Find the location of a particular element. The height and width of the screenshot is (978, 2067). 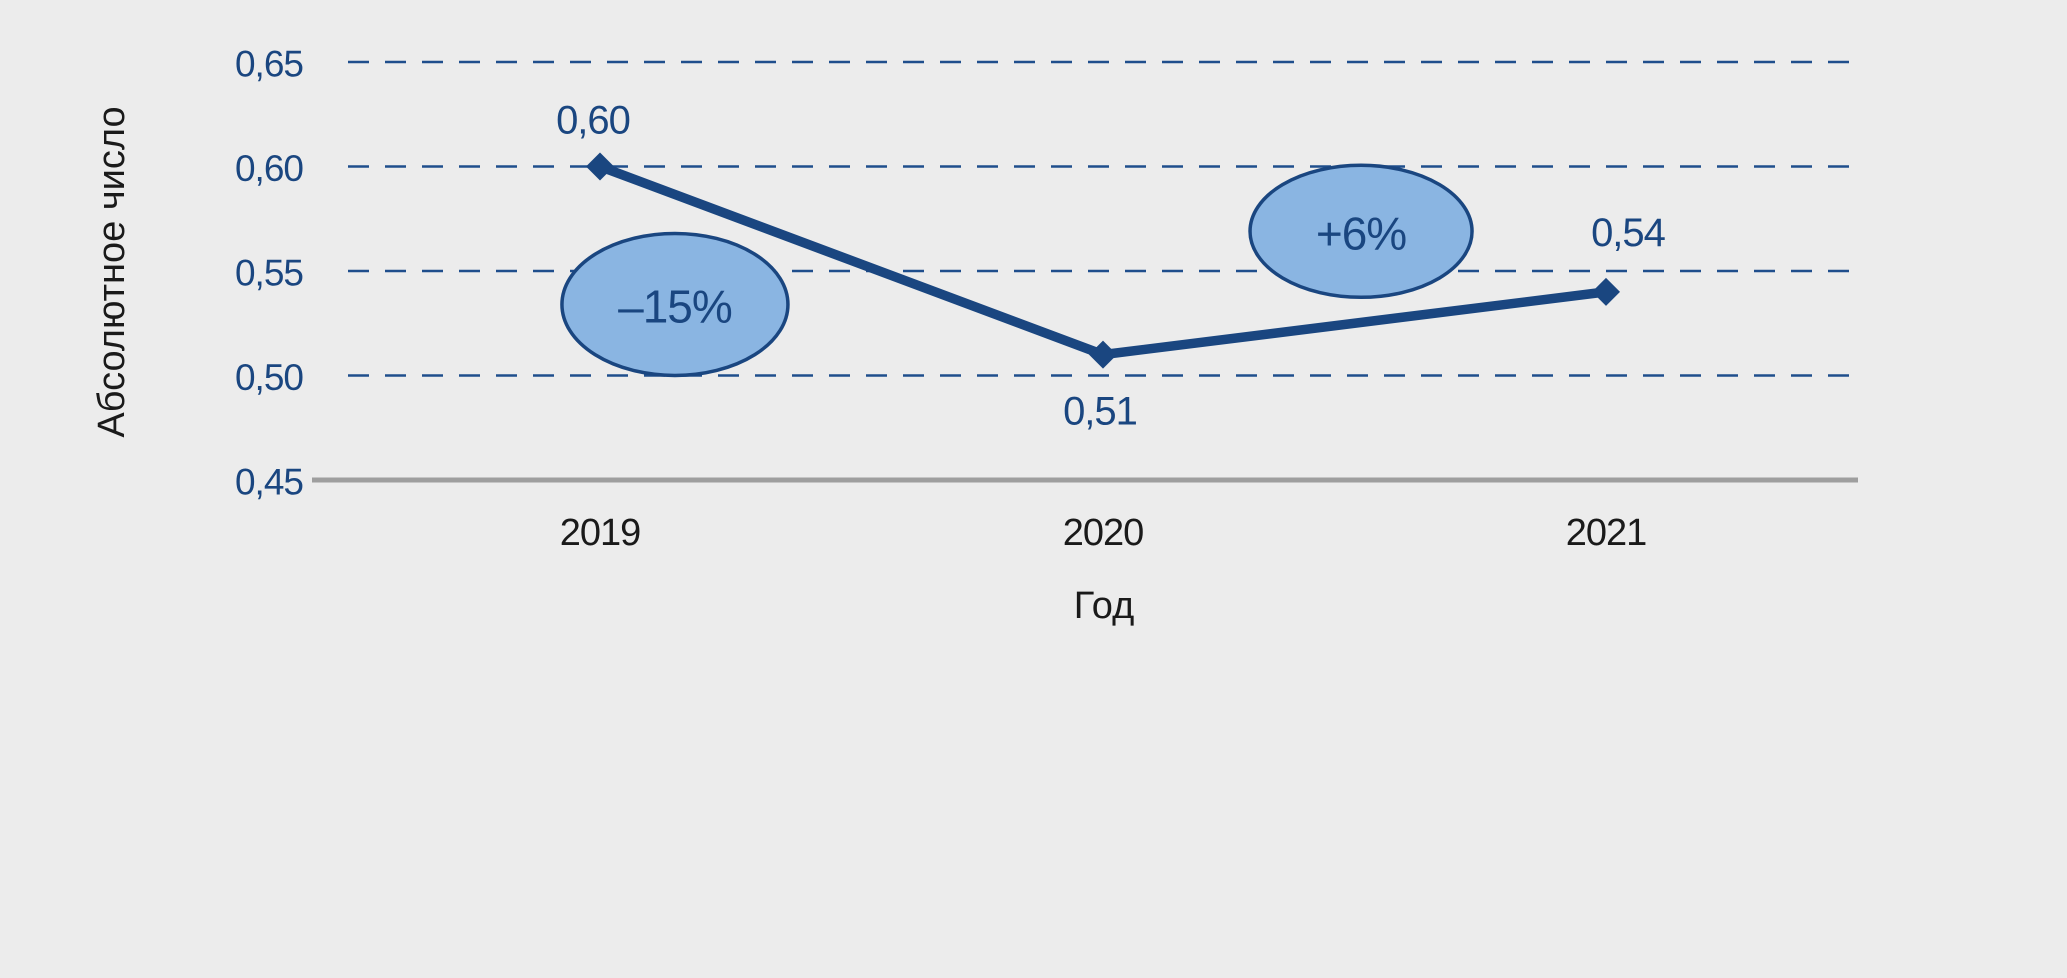

y-tick-label: 0,45 is located at coordinates (269, 482).